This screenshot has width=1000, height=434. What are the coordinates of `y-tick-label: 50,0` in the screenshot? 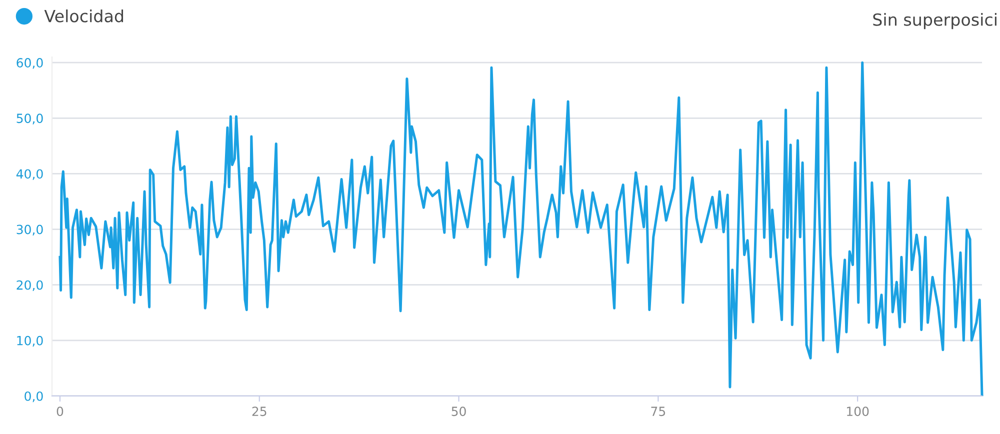 It's located at (29, 119).